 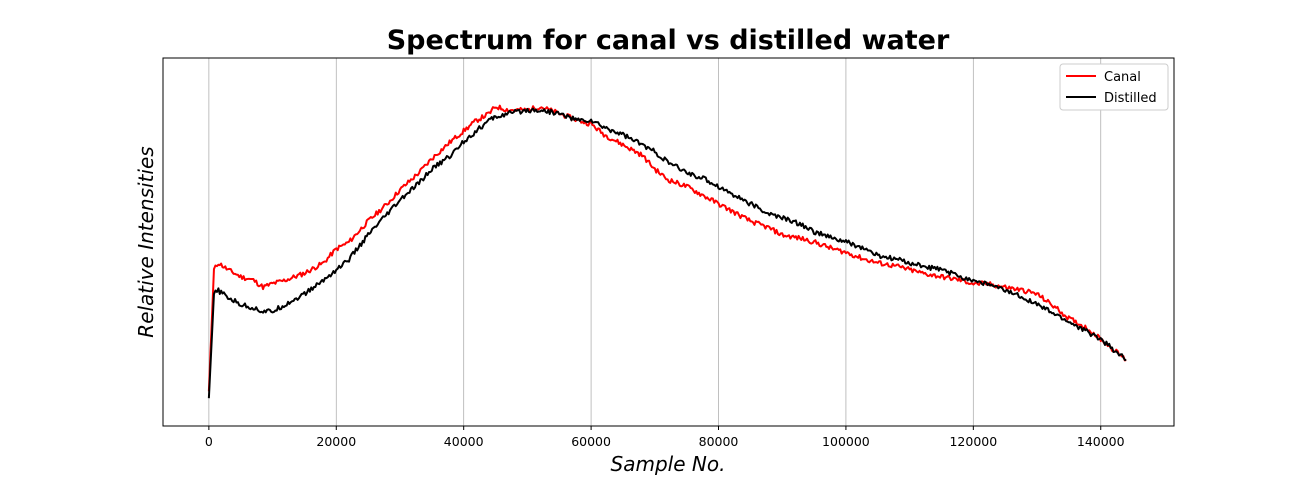 I want to click on legend-label-canal: Canal, so click(x=1122, y=77).